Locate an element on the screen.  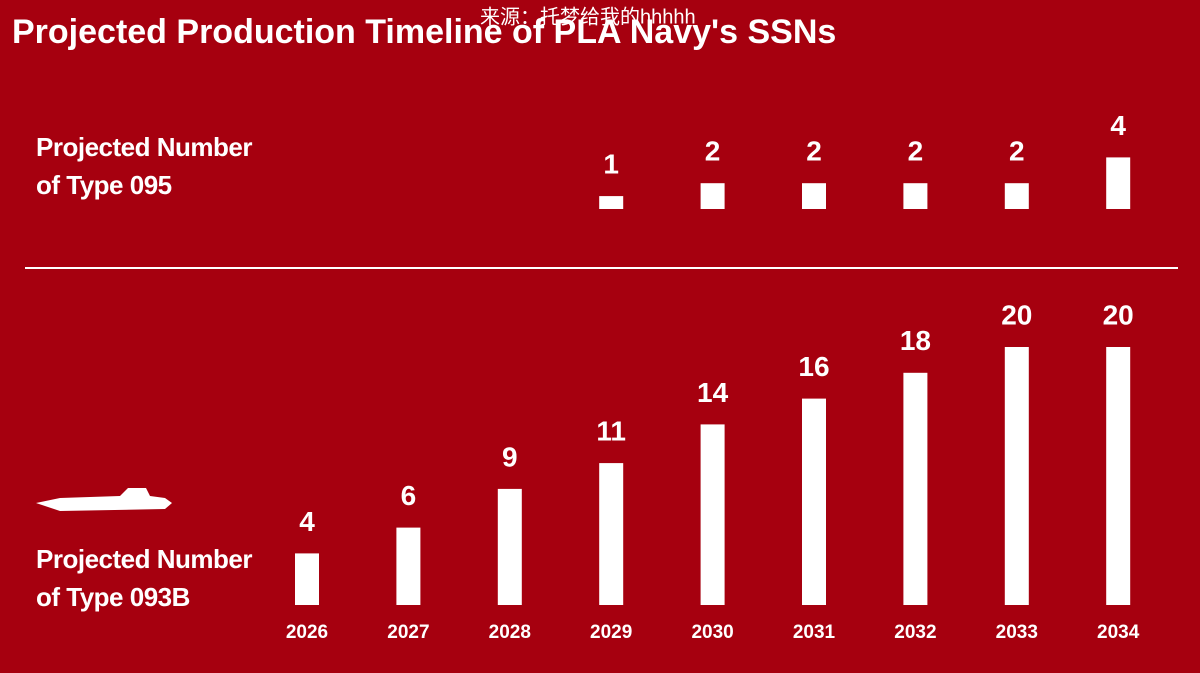
series-label: Projected Number of Type 095 is located at coordinates (144, 166).